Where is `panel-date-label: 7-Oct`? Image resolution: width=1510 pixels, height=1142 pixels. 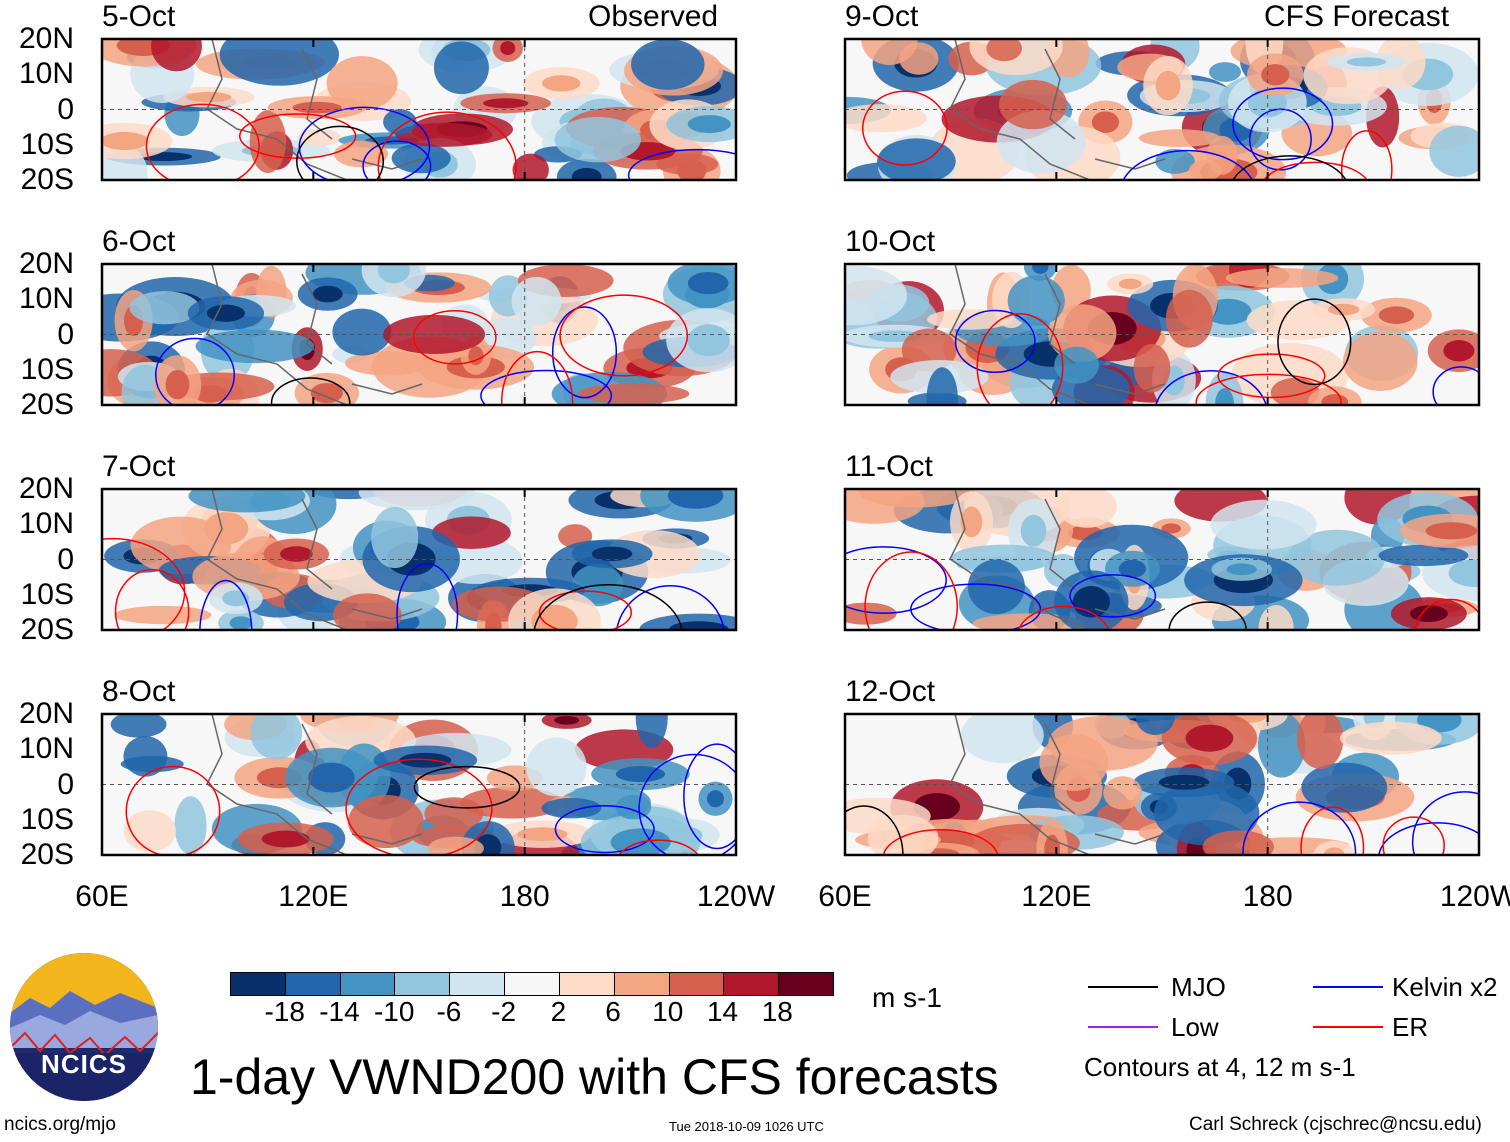 panel-date-label: 7-Oct is located at coordinates (139, 466).